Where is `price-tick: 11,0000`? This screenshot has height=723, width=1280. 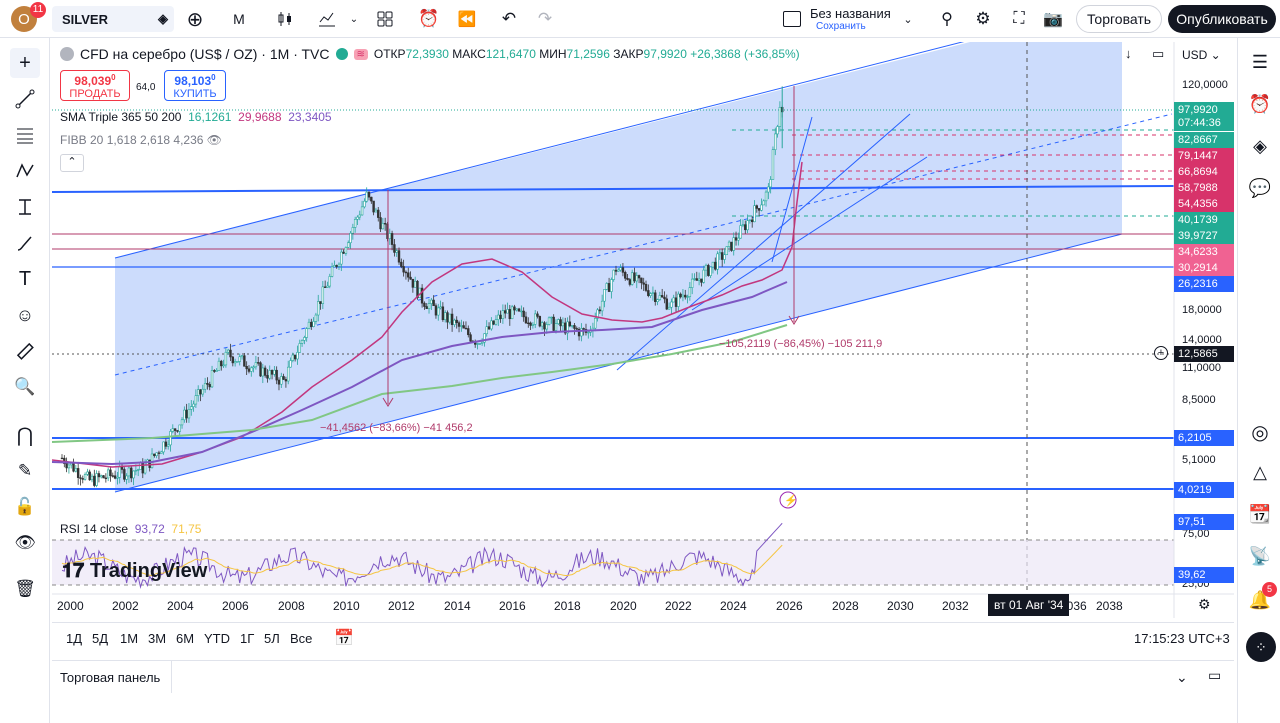 price-tick: 11,0000 is located at coordinates (1201, 368).